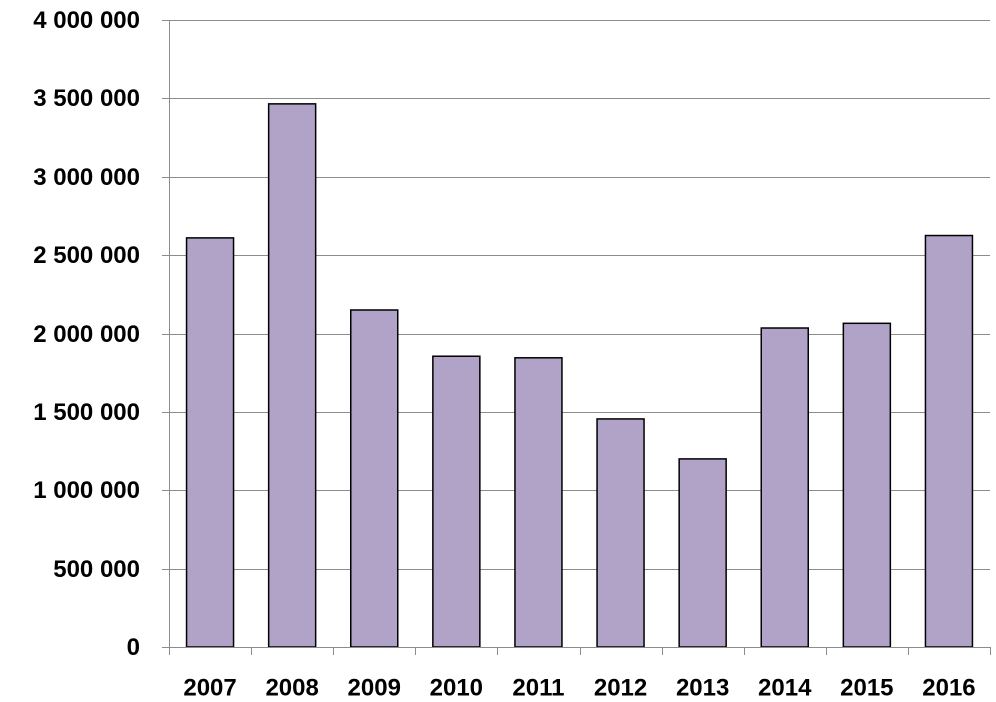 Image resolution: width=996 pixels, height=702 pixels. Describe the element at coordinates (86, 490) in the screenshot. I see `y-tick-label: 1 000 000` at that location.